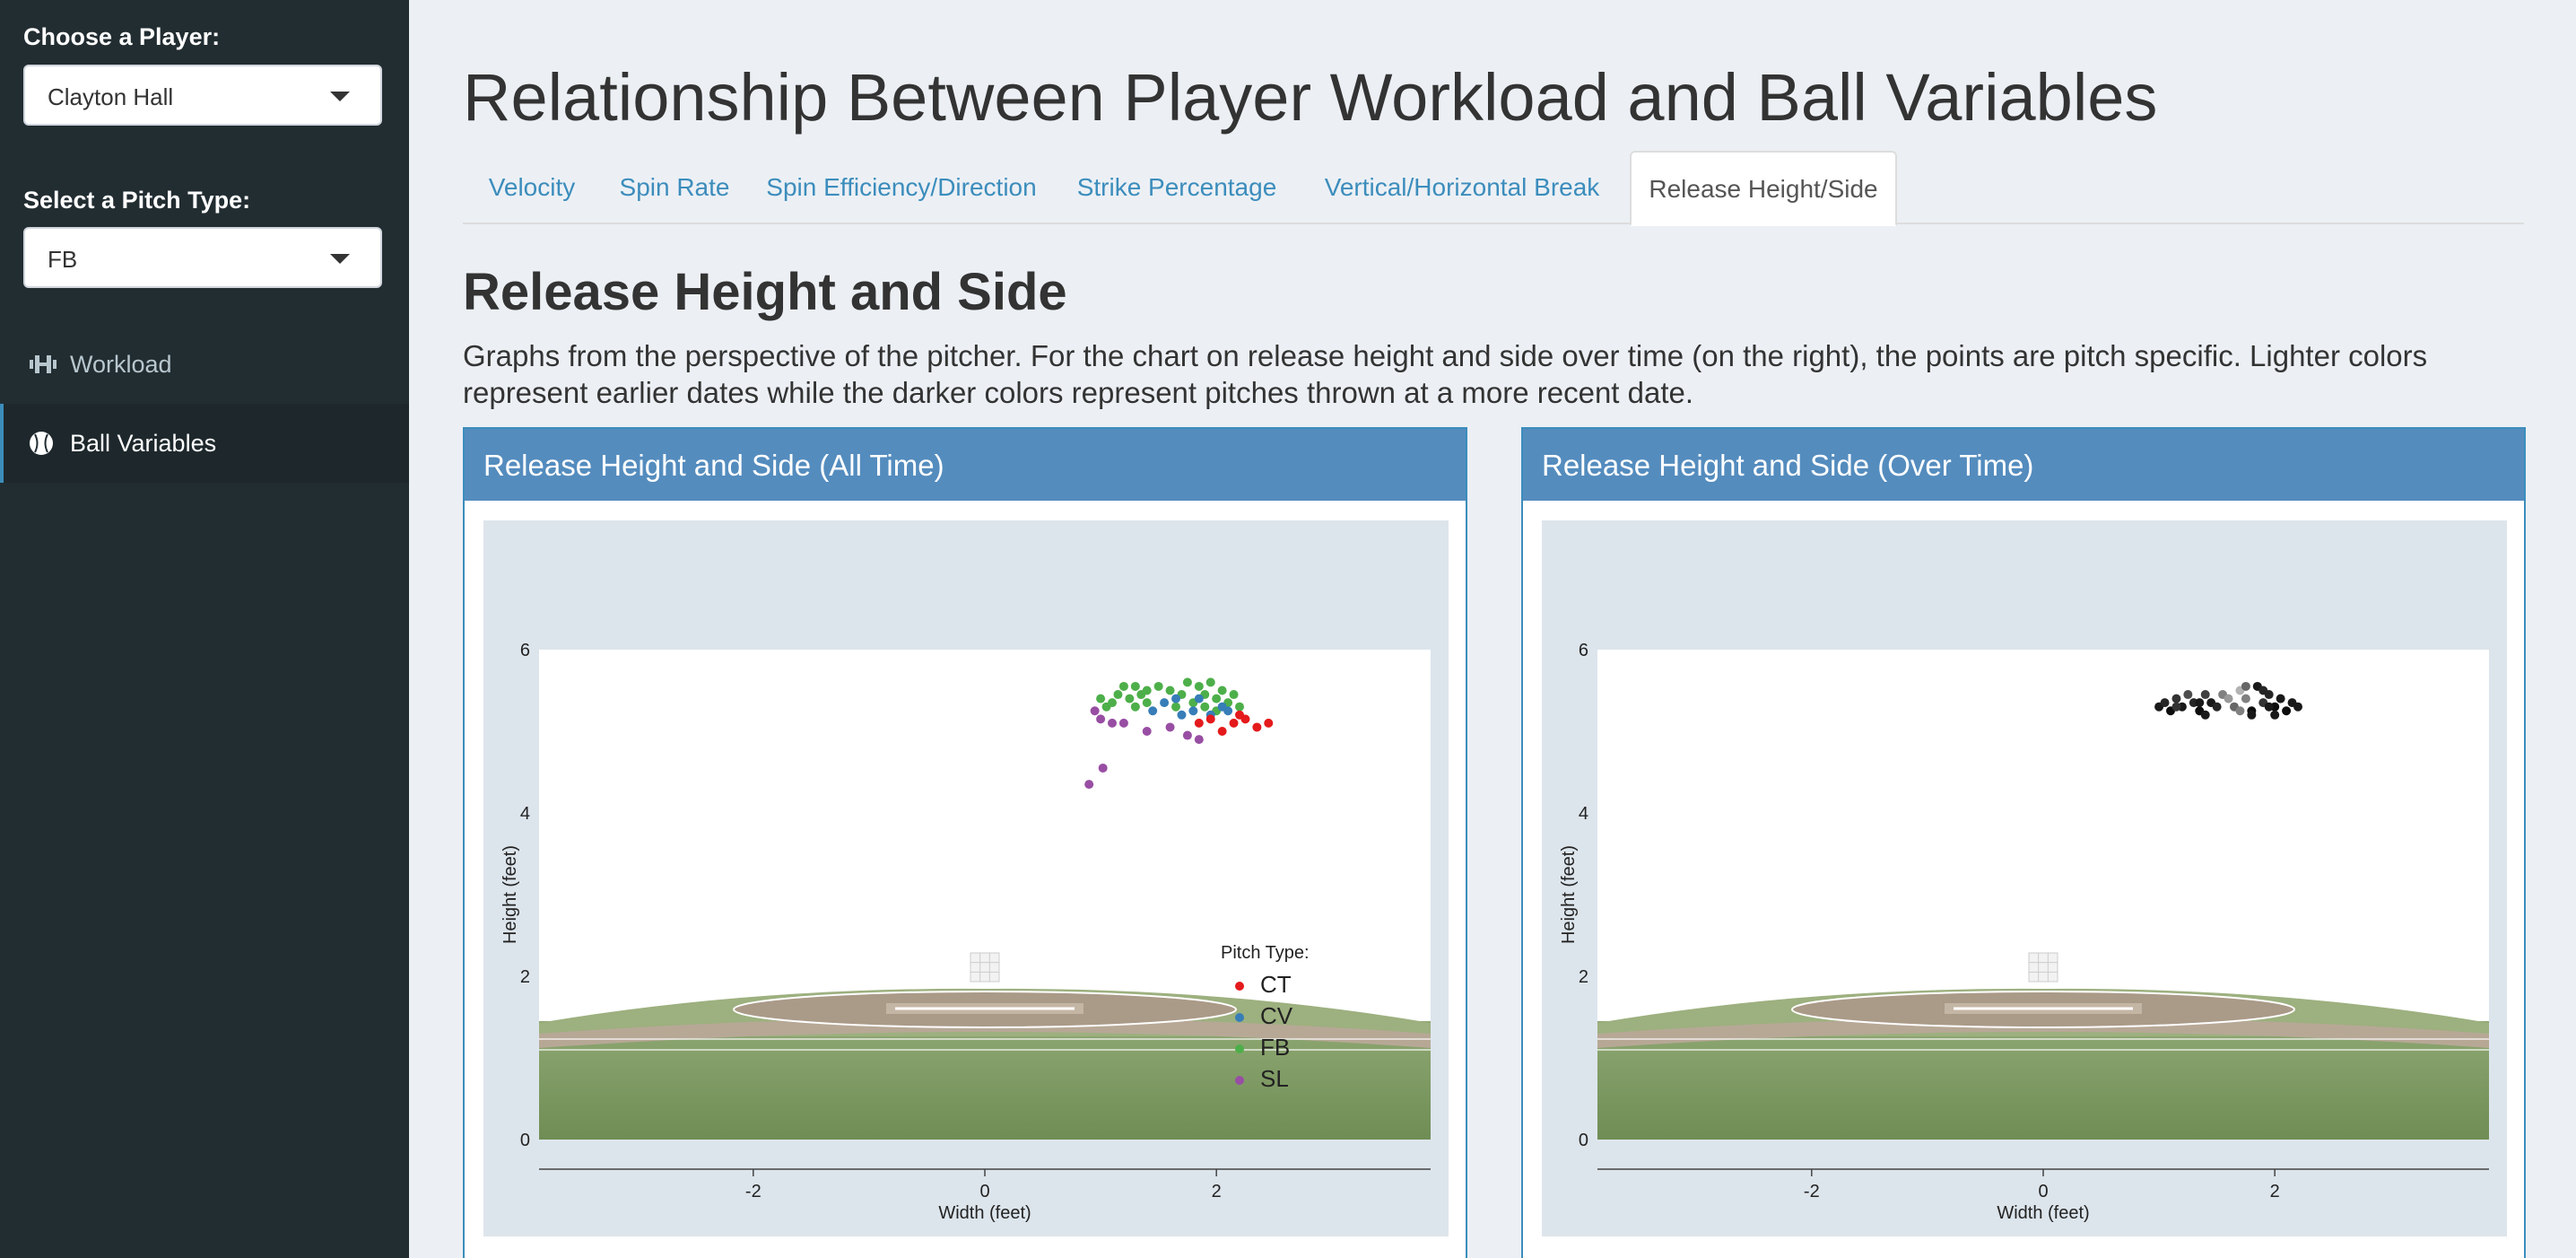 This screenshot has height=1258, width=2576. What do you see at coordinates (1763, 188) in the screenshot?
I see `tab-release-height-side: Release Height/Side` at bounding box center [1763, 188].